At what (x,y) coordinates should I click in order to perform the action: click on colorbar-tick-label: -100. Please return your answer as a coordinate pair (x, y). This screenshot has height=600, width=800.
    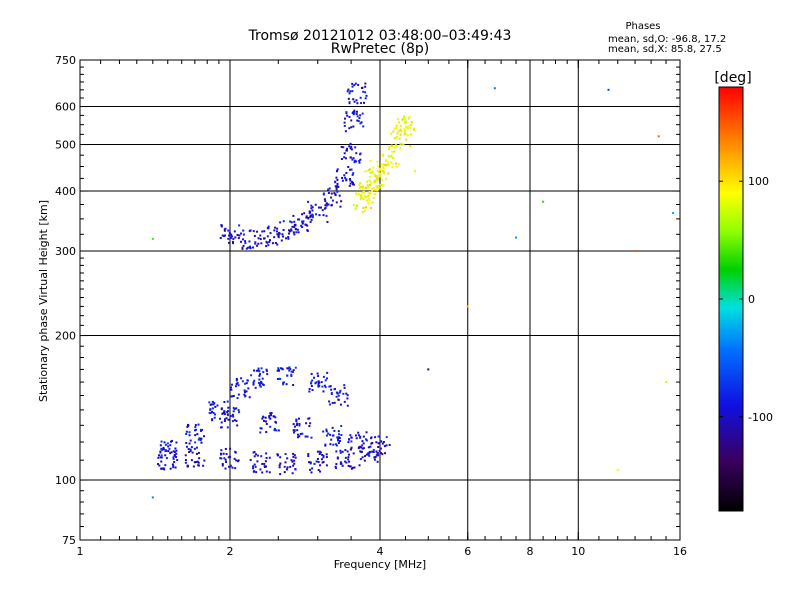
    Looking at the image, I should click on (760, 417).